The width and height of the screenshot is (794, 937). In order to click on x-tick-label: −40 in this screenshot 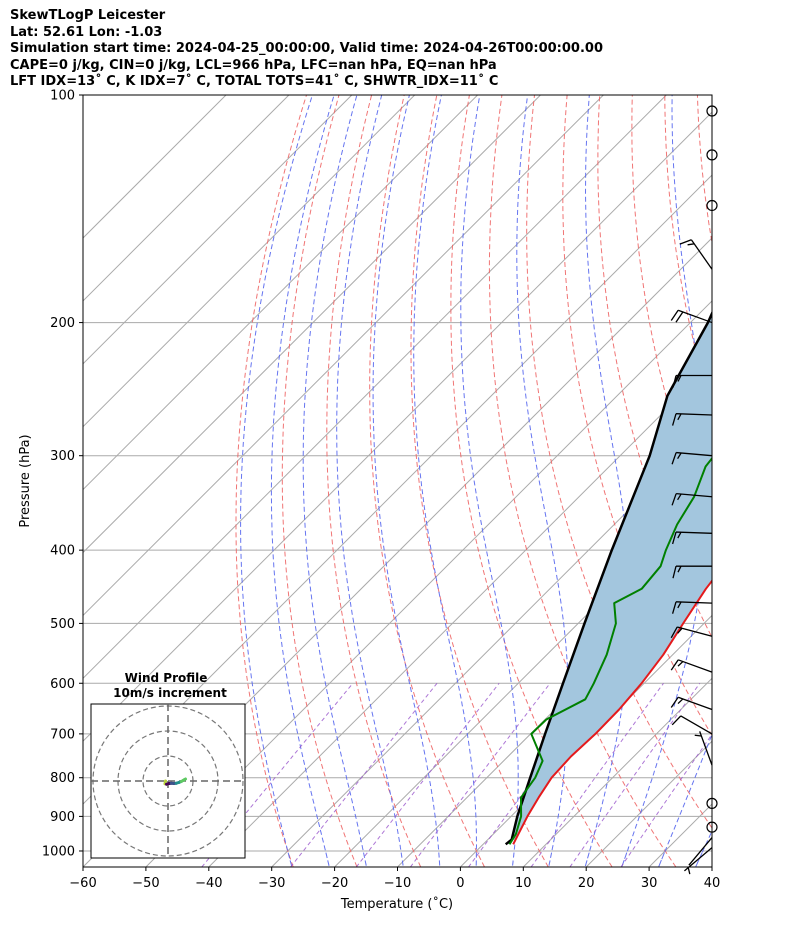, I will do `click(208, 883)`.